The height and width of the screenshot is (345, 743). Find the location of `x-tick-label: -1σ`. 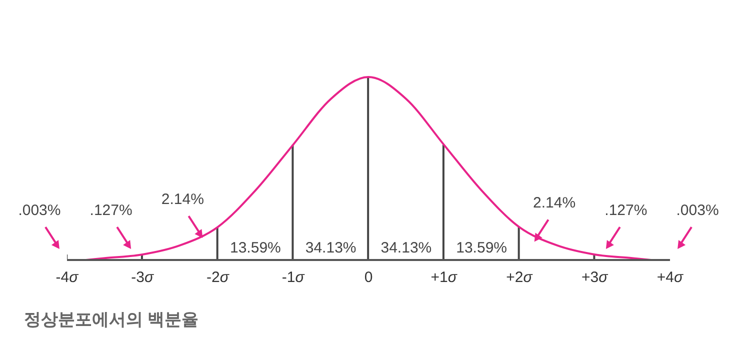

x-tick-label: -1σ is located at coordinates (294, 277).